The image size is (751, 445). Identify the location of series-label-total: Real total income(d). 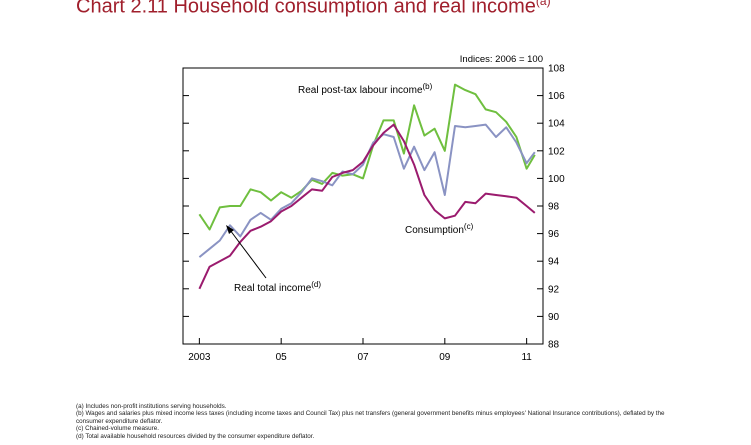
(277, 287).